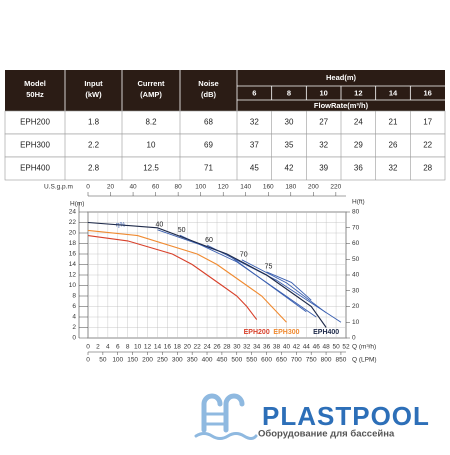 The image size is (450, 455). Describe the element at coordinates (73, 233) in the screenshot. I see `y-tick-label: 20` at that location.